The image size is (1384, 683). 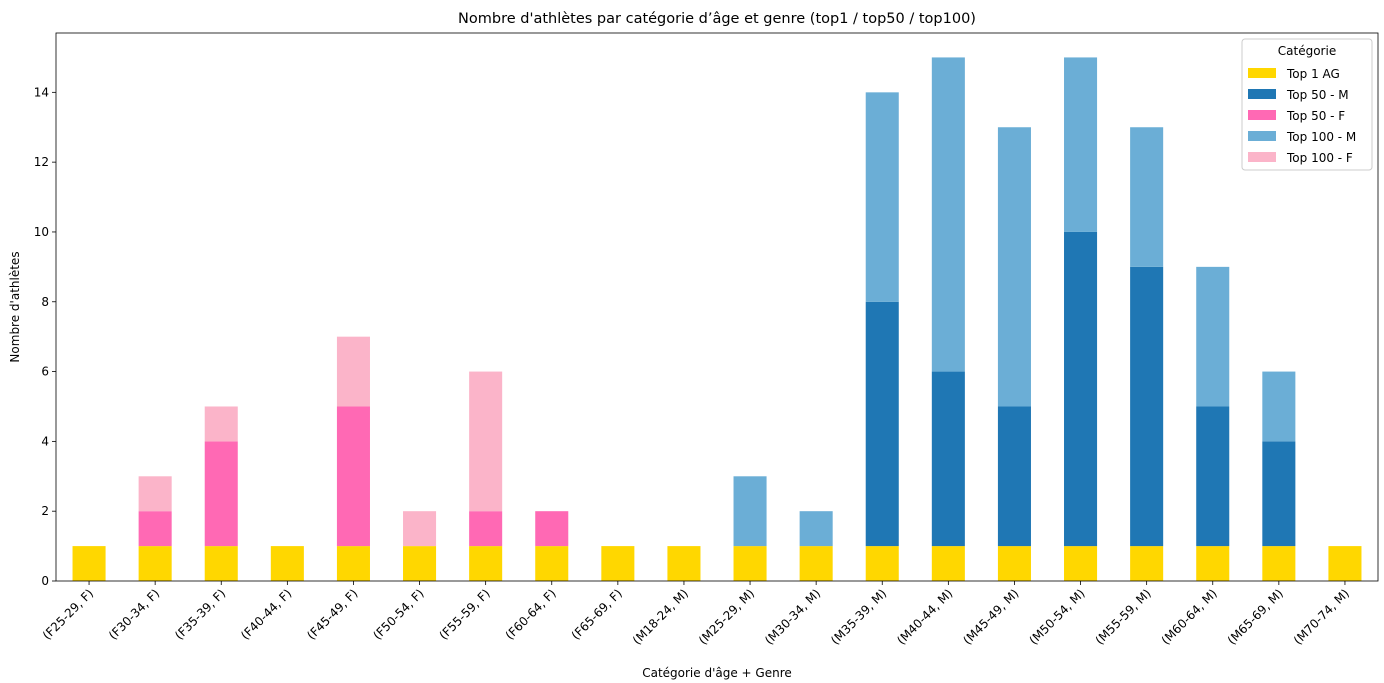 What do you see at coordinates (1313, 74) in the screenshot?
I see `legend-label: Top 1 AG` at bounding box center [1313, 74].